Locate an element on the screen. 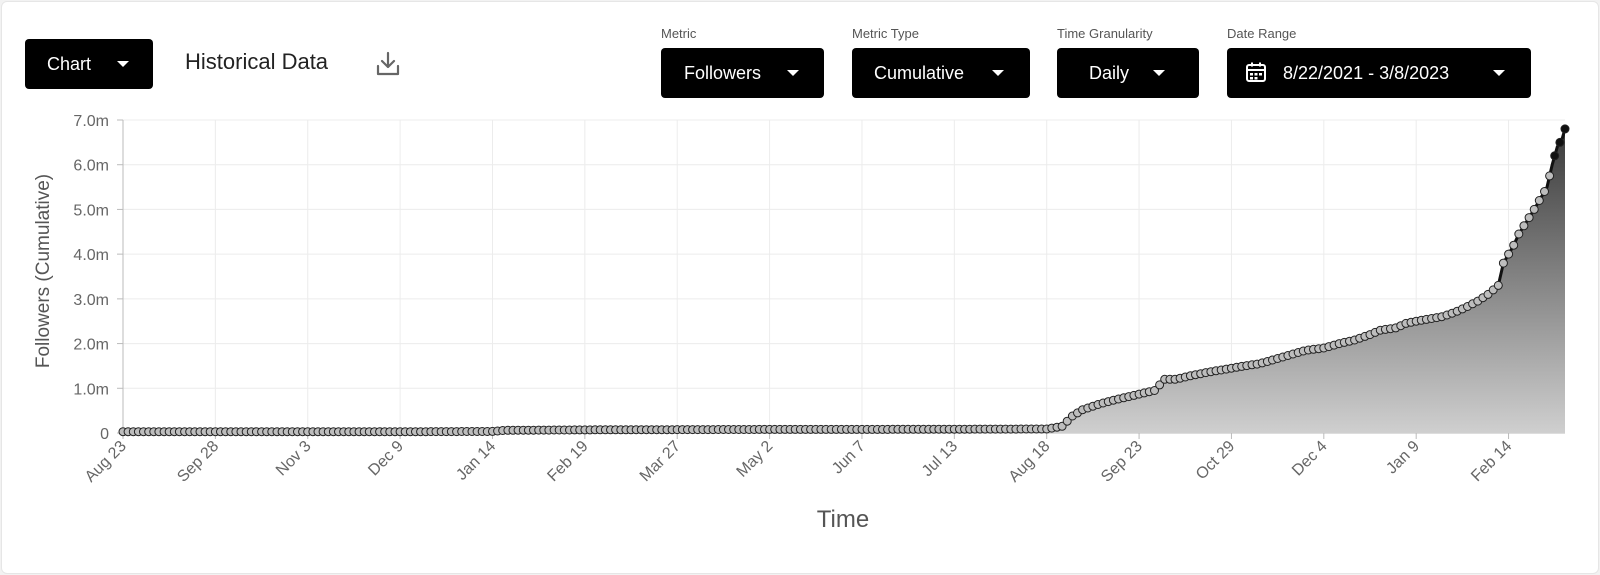 The image size is (1600, 575). y-tick-label: 0 is located at coordinates (104, 434).